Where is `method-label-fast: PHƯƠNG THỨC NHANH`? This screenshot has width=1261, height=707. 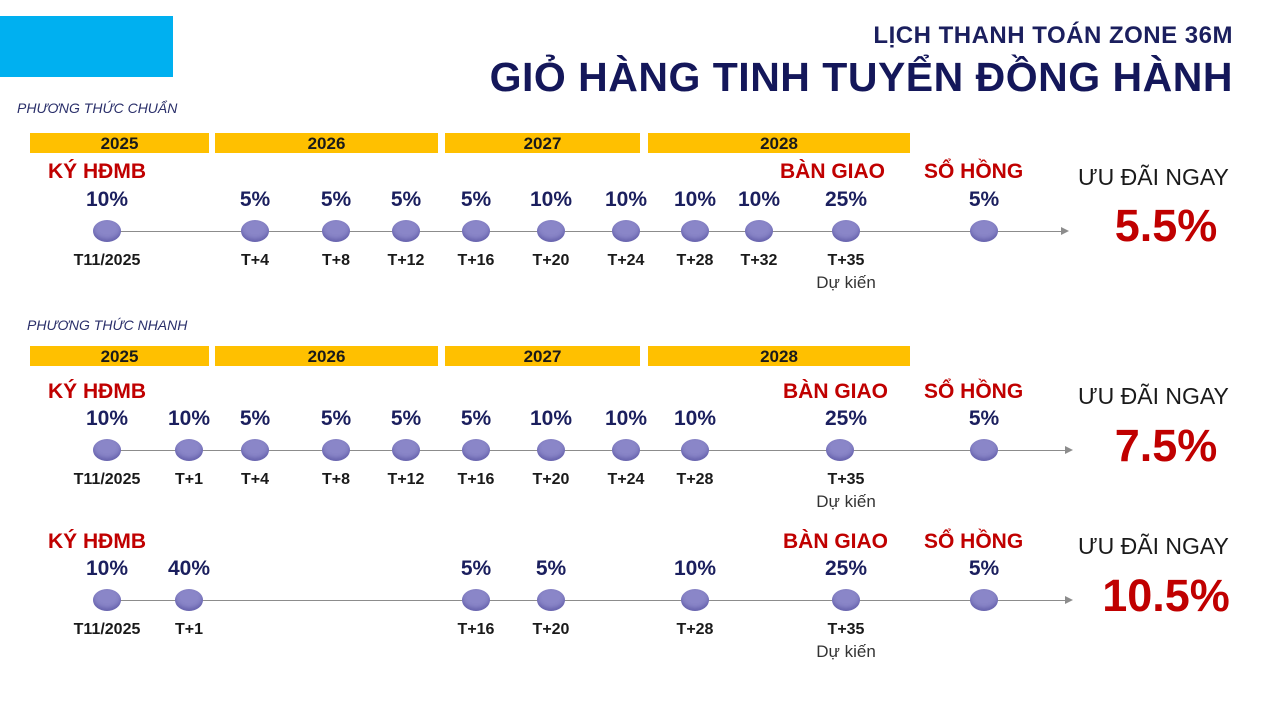 method-label-fast: PHƯƠNG THỨC NHANH is located at coordinates (107, 325).